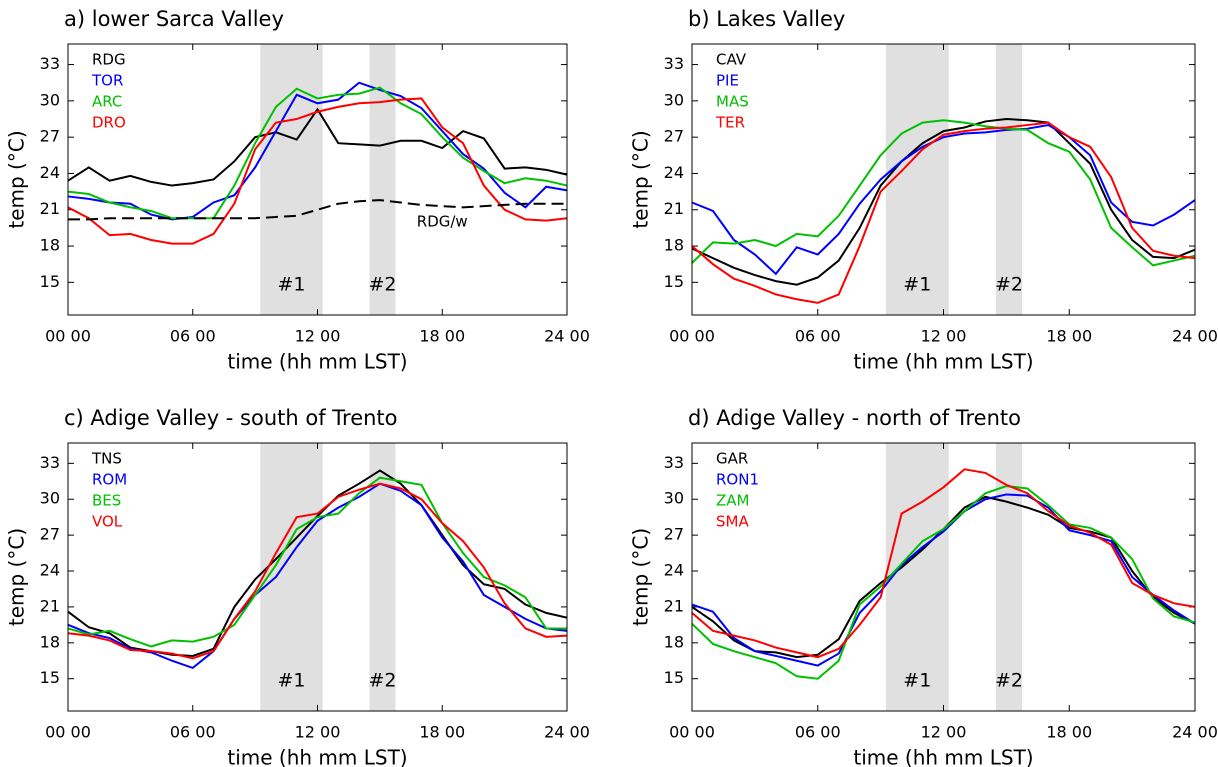 This screenshot has height=767, width=1218. I want to click on legend-entry: TNS, so click(106, 459).